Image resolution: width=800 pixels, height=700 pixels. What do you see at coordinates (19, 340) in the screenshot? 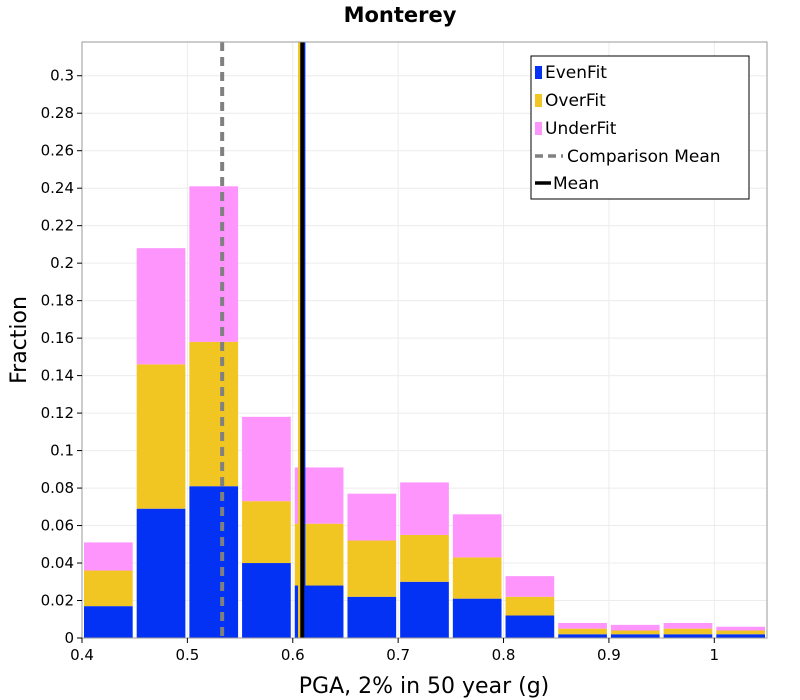
I see `y-axis-title: Fraction` at bounding box center [19, 340].